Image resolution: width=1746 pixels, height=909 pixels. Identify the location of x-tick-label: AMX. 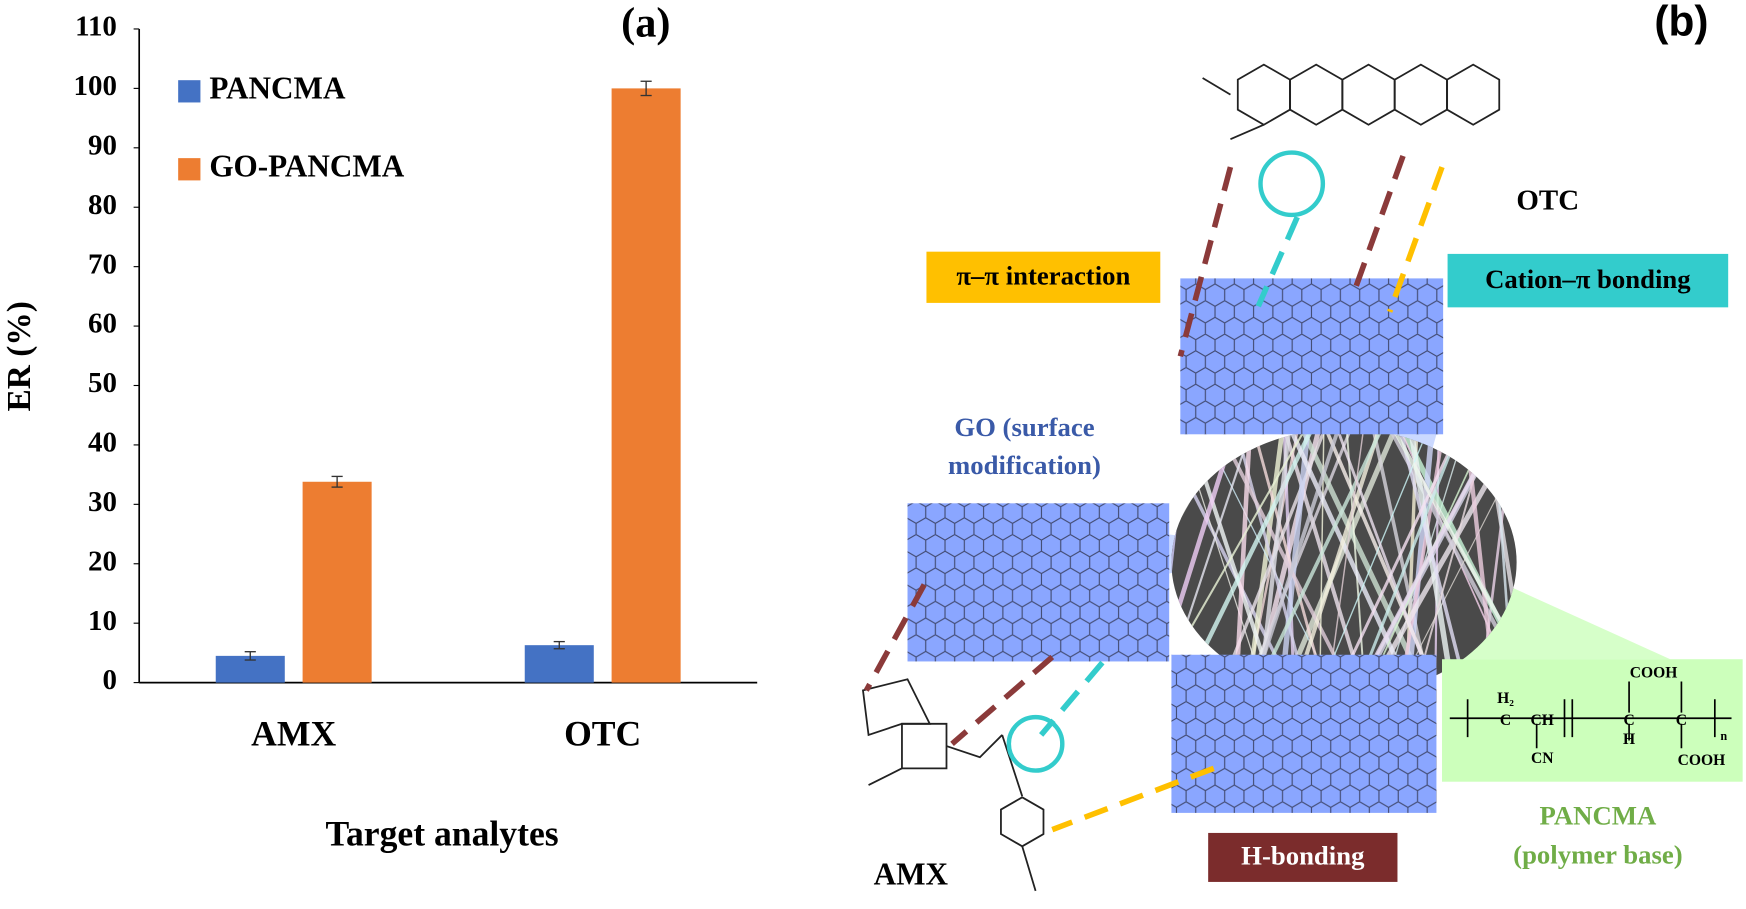
(293, 733).